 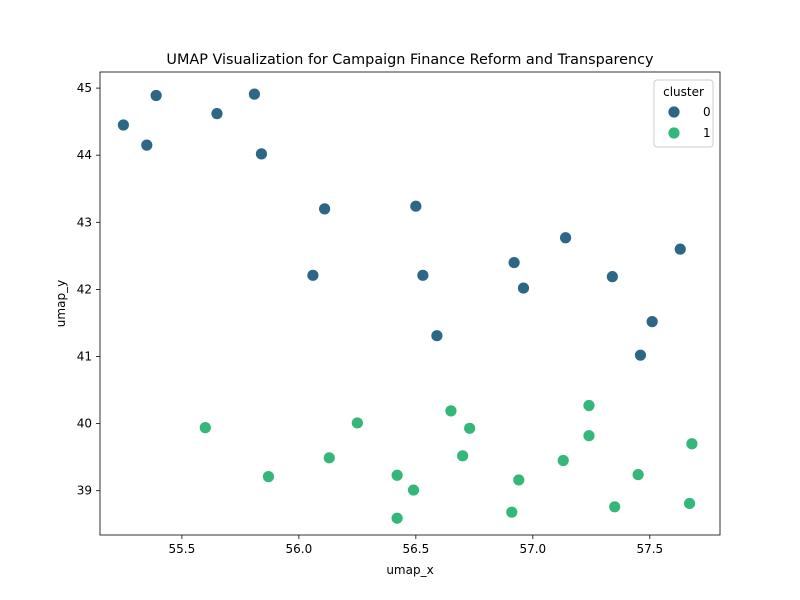 I want to click on x-axis-ticks: 55.5 56.0 56.5 57.0 57.5, so click(x=416, y=545).